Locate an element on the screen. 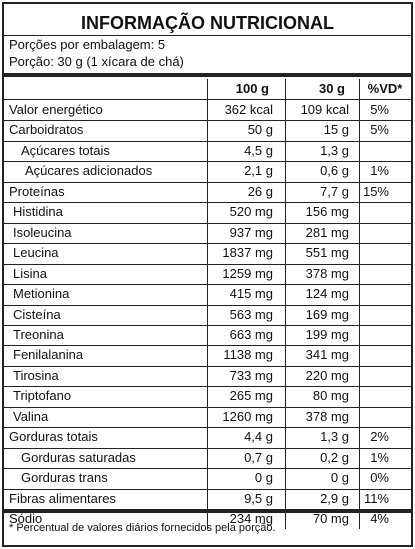 This screenshot has height=549, width=415. amount: 0,6 g is located at coordinates (334, 171).